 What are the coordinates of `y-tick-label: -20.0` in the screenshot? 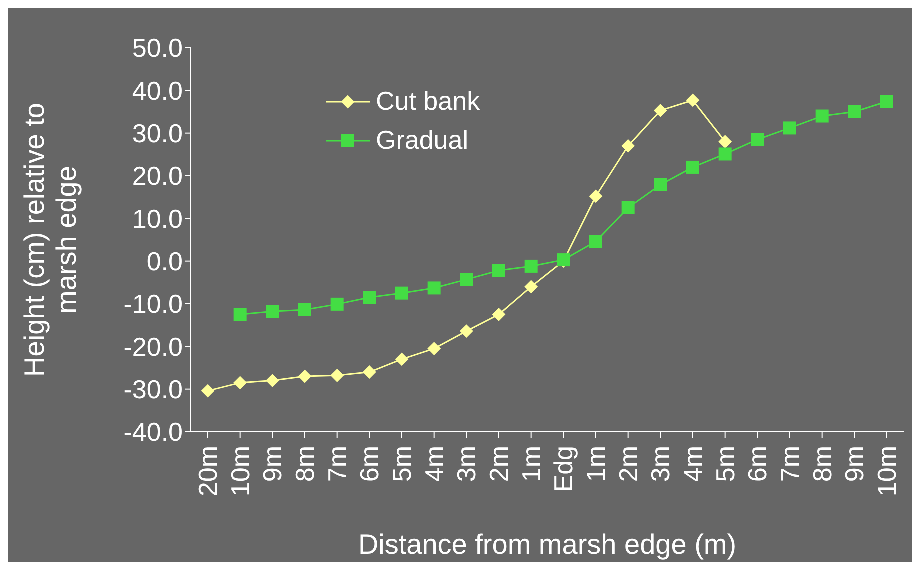 It's located at (153, 347).